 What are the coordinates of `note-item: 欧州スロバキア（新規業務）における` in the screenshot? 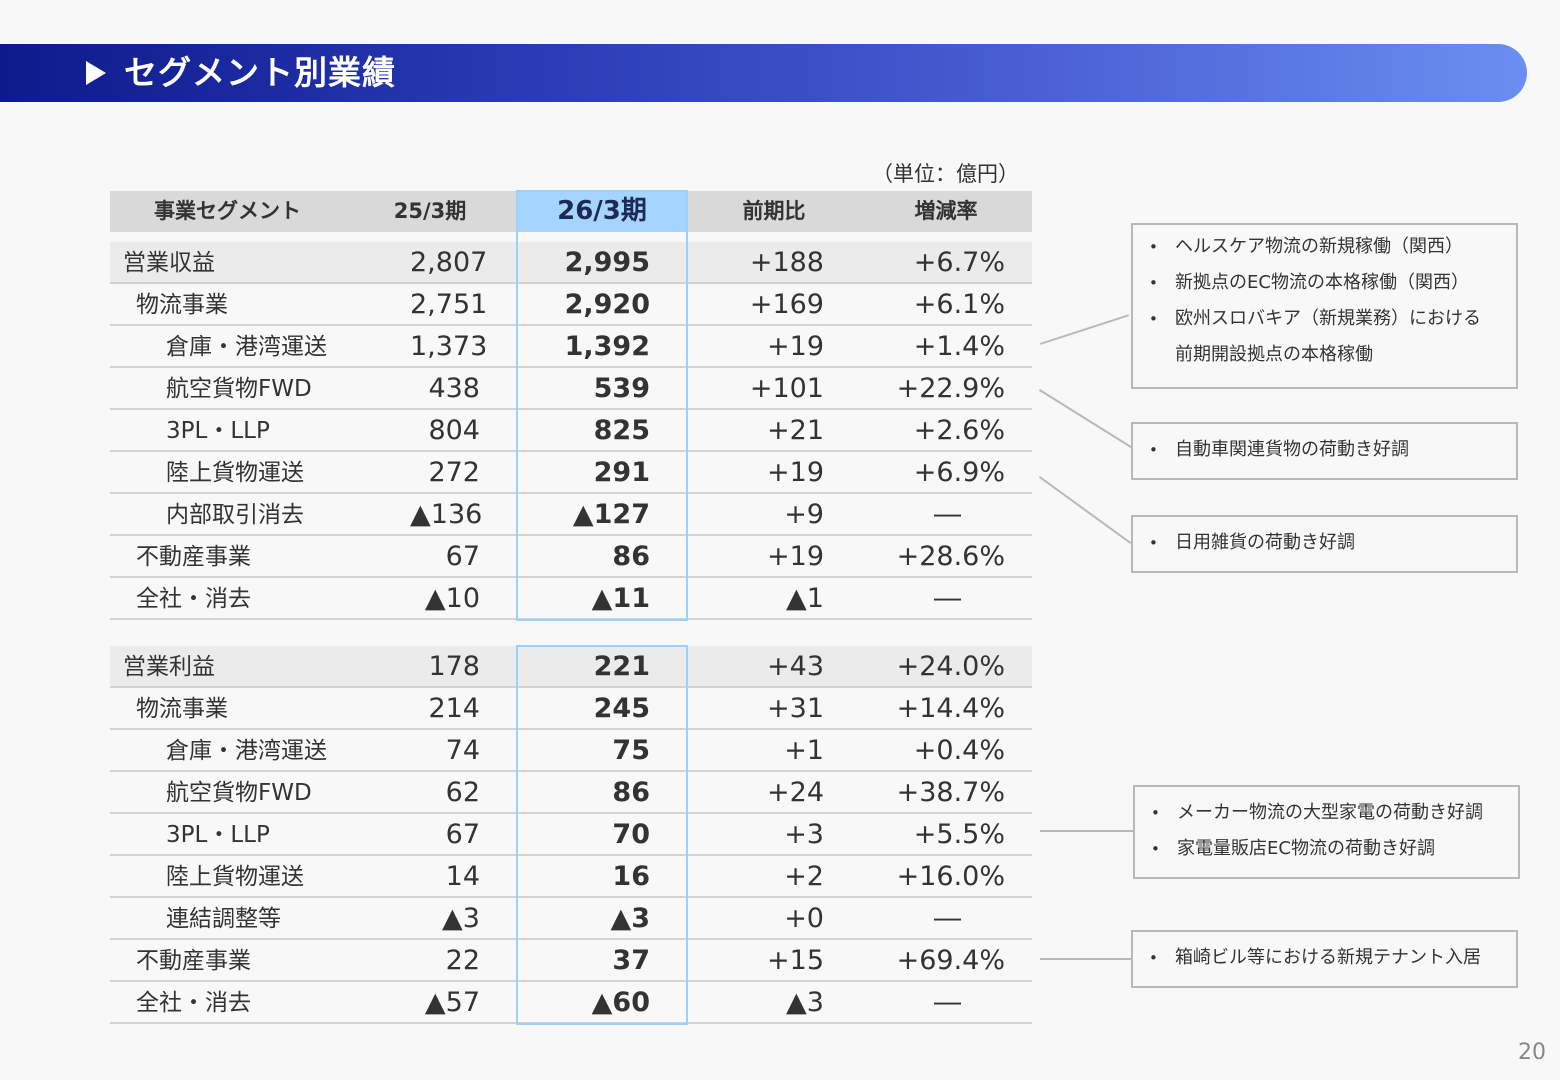 It's located at (1327, 319).